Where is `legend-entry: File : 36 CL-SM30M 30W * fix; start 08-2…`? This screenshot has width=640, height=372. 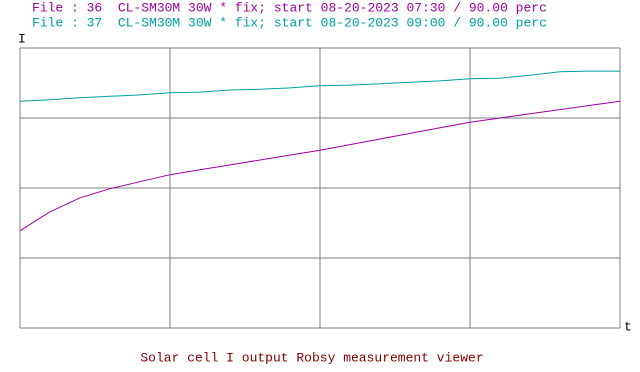 legend-entry: File : 36 CL-SM30M 30W * fix; start 08-2… is located at coordinates (289, 7).